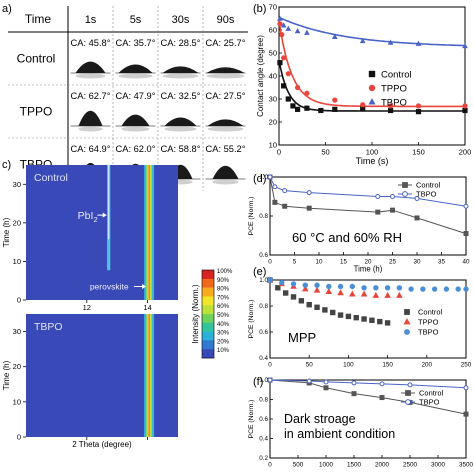 The height and width of the screenshot is (474, 474). What do you see at coordinates (259, 272) in the screenshot?
I see `panel-label-e: (e)` at bounding box center [259, 272].